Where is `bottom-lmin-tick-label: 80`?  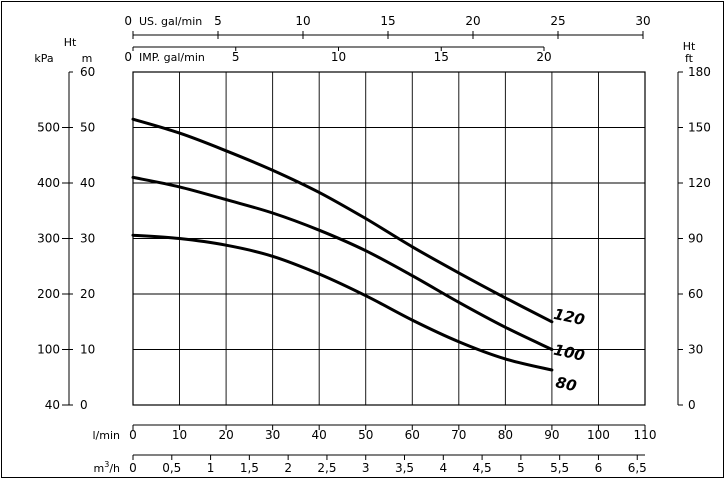 bottom-lmin-tick-label: 80 is located at coordinates (505, 435).